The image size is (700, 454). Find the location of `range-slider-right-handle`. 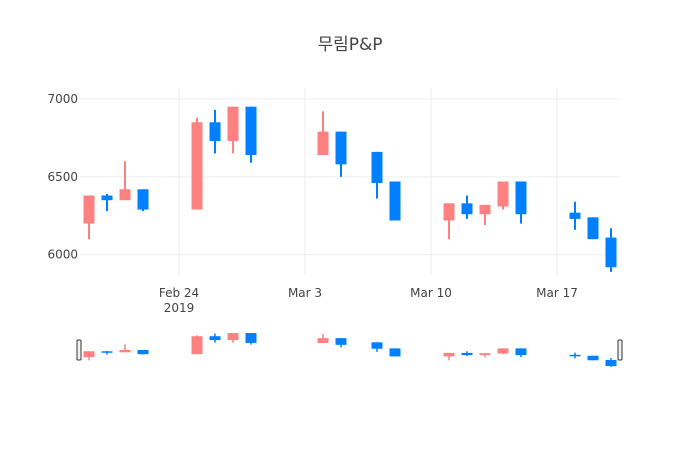

range-slider-right-handle is located at coordinates (620, 350).